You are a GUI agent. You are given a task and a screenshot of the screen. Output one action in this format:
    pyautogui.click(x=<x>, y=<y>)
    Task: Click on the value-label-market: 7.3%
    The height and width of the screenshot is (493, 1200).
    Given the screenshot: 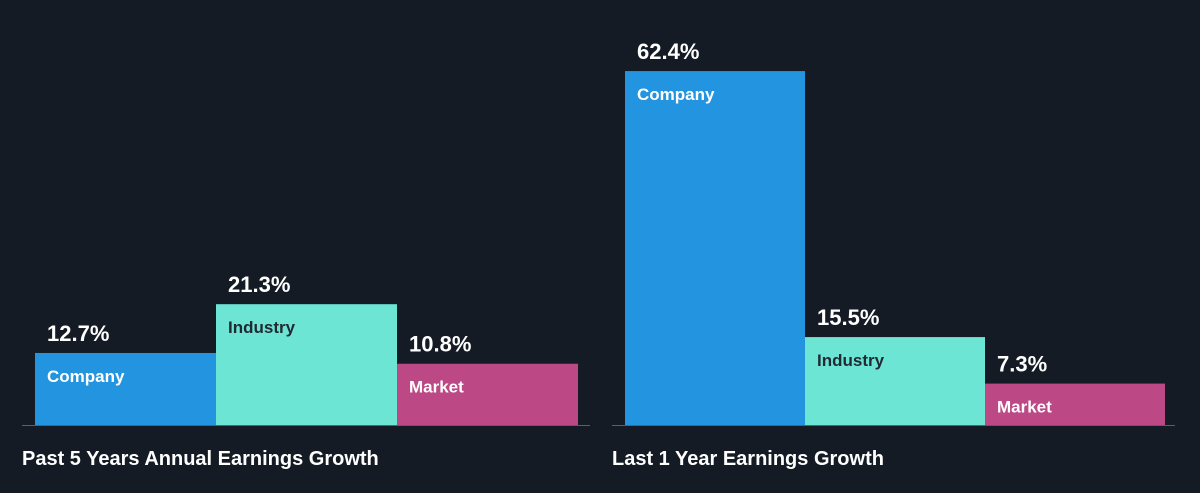 What is the action you would take?
    pyautogui.click(x=1022, y=364)
    